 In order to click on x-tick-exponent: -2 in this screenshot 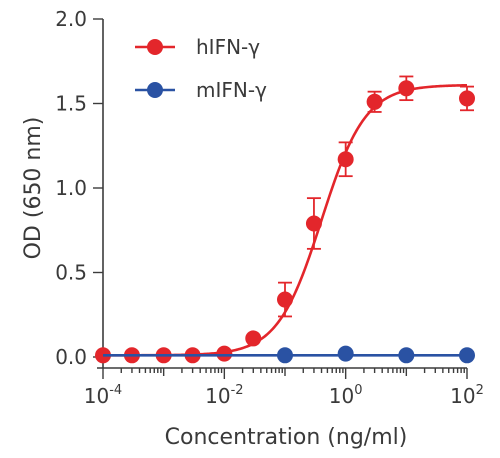, I will do `click(237, 390)`.